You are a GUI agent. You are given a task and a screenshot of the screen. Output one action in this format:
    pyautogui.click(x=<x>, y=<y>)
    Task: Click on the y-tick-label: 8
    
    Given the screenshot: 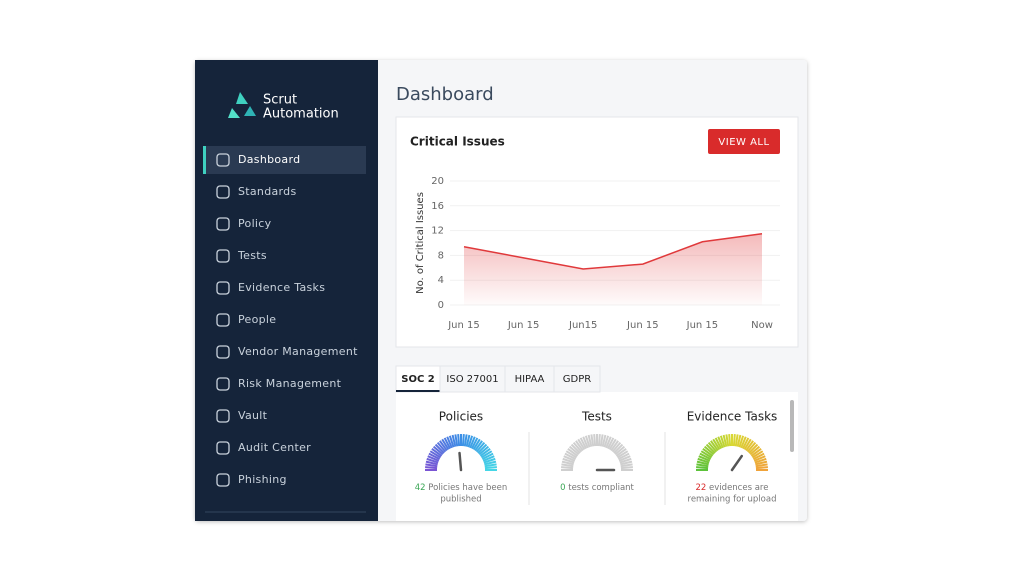 What is the action you would take?
    pyautogui.click(x=441, y=255)
    